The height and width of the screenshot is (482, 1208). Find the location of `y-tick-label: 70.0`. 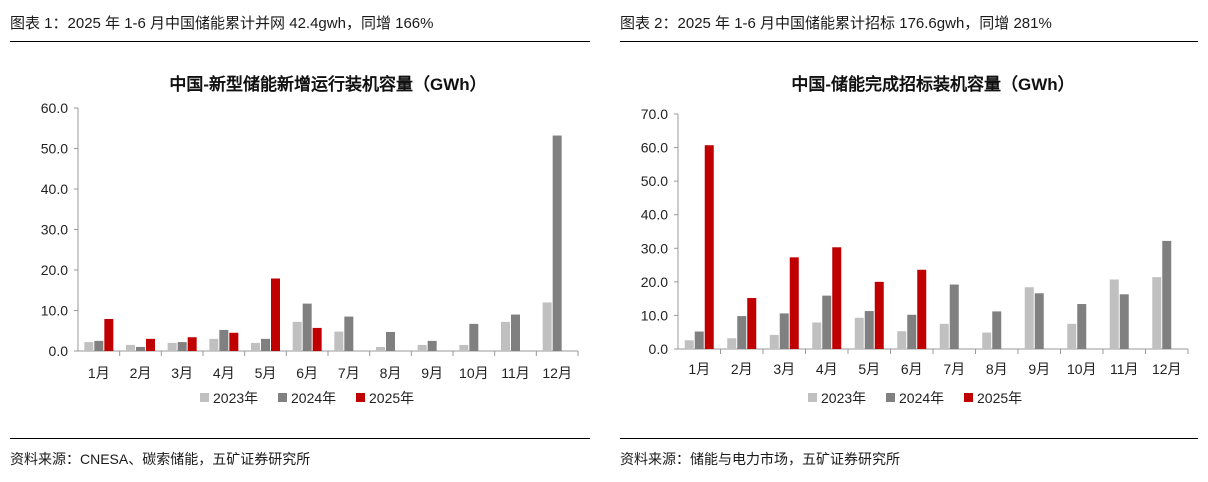

y-tick-label: 70.0 is located at coordinates (654, 114).